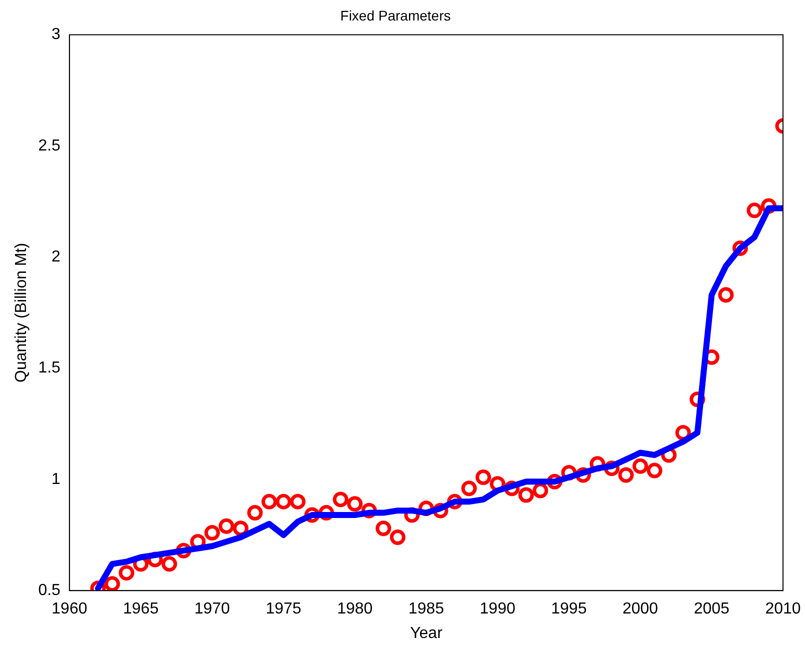  I want to click on x-tick-label: 1995, so click(569, 609).